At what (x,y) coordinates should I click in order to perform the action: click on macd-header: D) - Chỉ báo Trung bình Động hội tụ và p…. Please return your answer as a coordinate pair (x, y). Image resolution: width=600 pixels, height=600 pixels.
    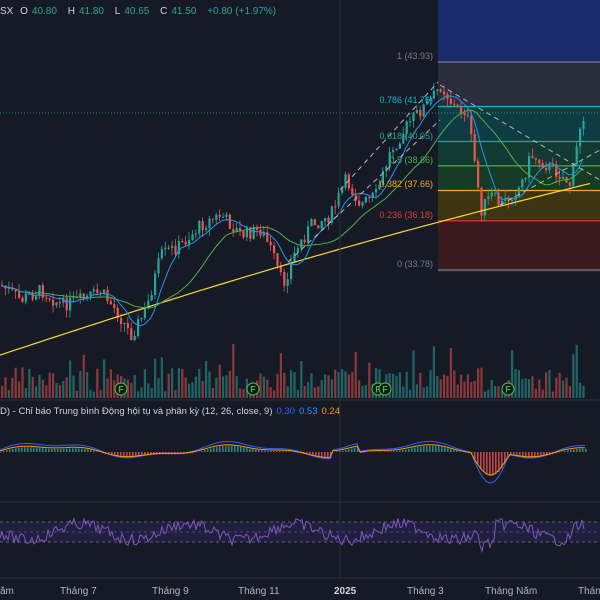
    Looking at the image, I should click on (170, 411).